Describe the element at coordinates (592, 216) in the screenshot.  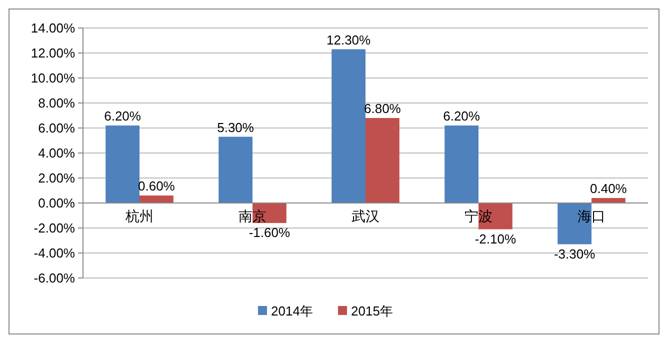
I see `x-tick-label: 海口` at that location.